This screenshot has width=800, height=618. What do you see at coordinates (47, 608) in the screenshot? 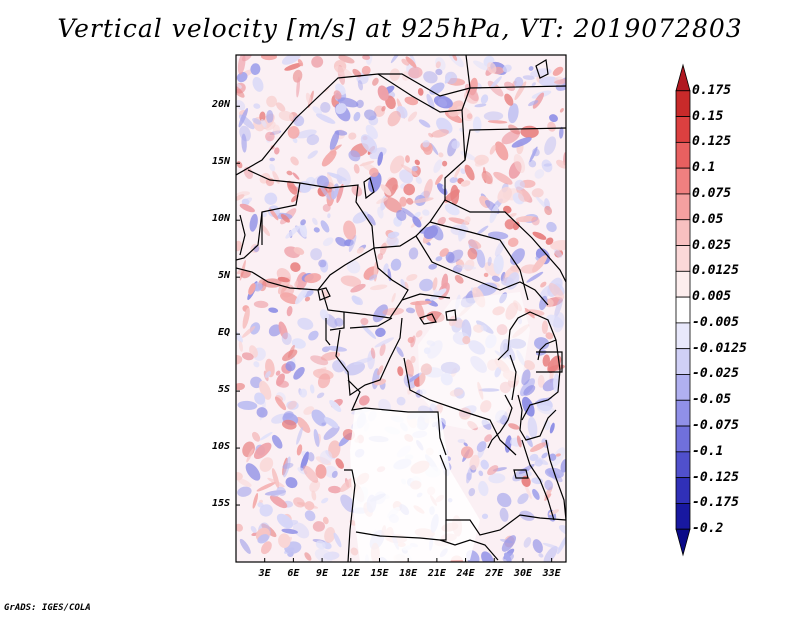
I see `grads-credit: GrADS: IGES/COLA` at bounding box center [47, 608].